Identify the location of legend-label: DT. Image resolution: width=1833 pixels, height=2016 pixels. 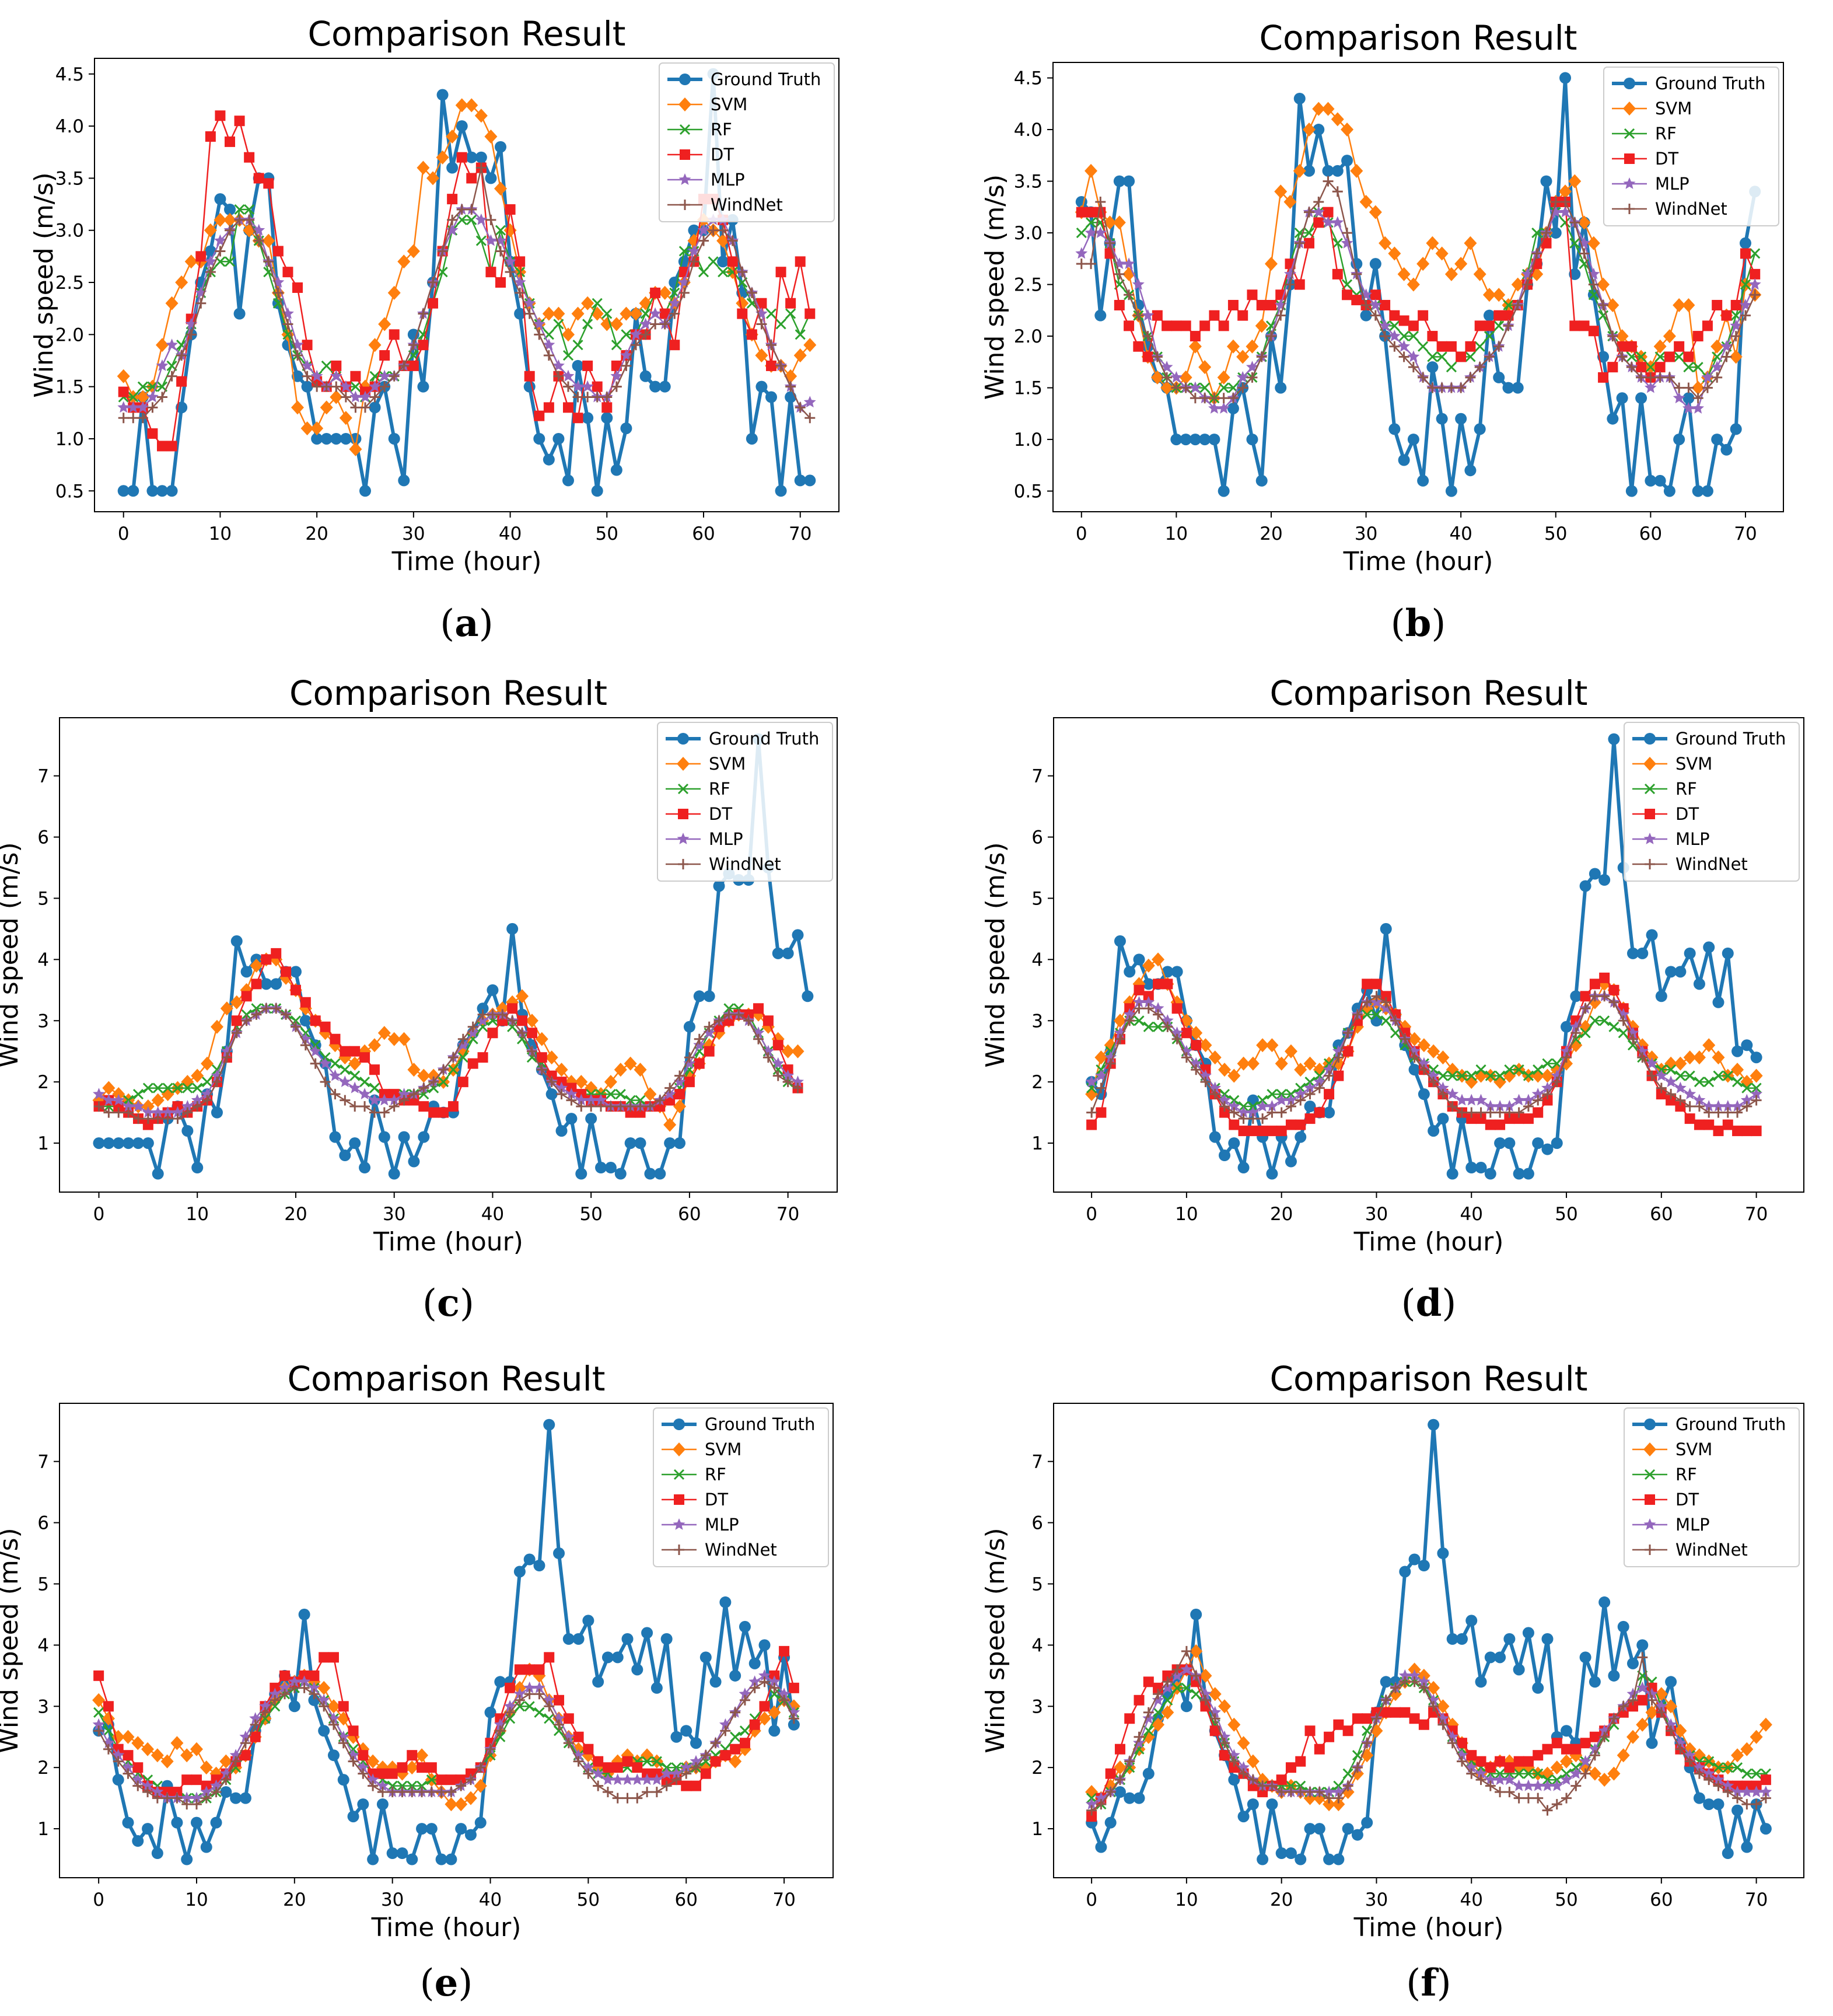
(722, 155).